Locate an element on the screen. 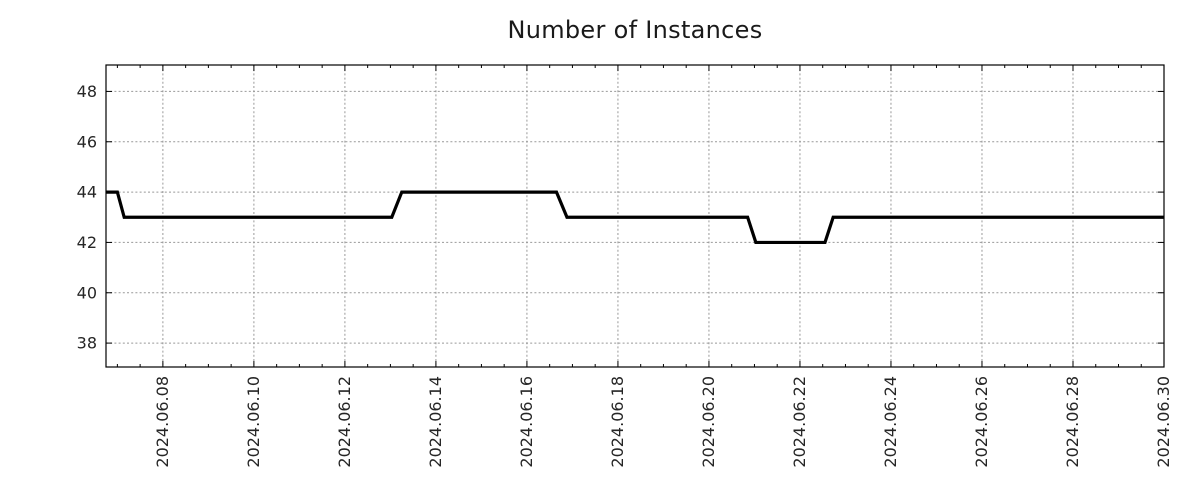 Image resolution: width=1200 pixels, height=500 pixels. y-tick-label: 46 is located at coordinates (87, 141).